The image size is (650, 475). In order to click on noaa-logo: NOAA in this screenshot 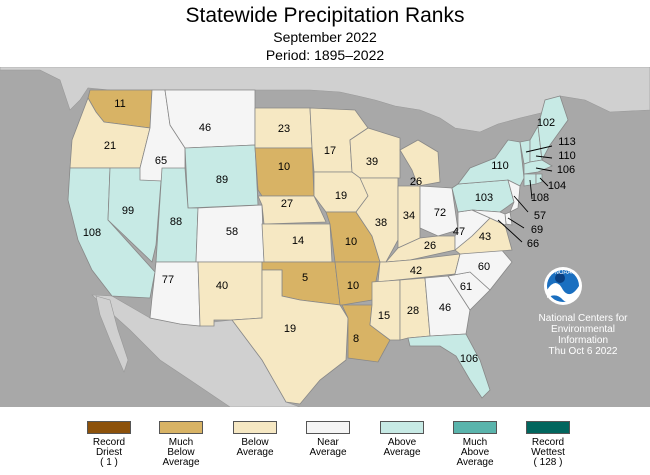, I will do `click(563, 286)`.